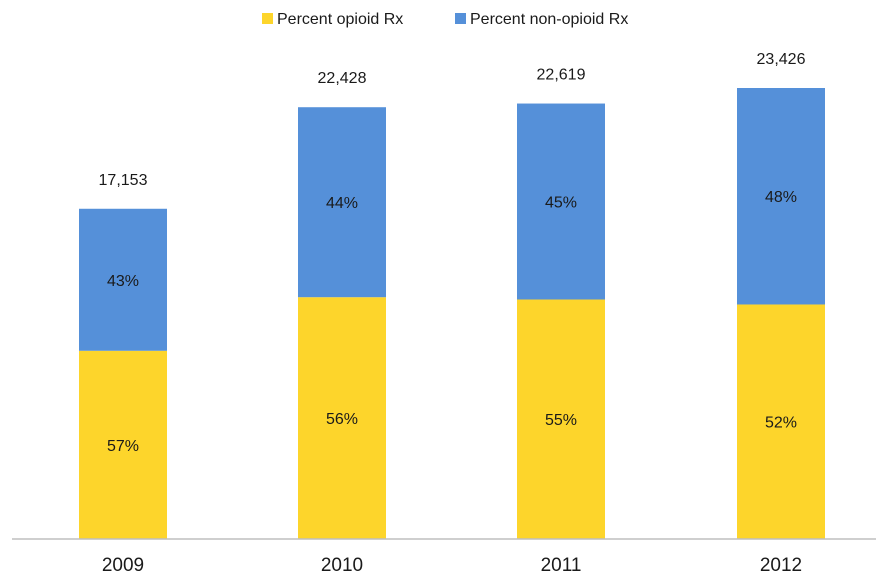  I want to click on bar-segment-non-opioid-2012, so click(781, 196).